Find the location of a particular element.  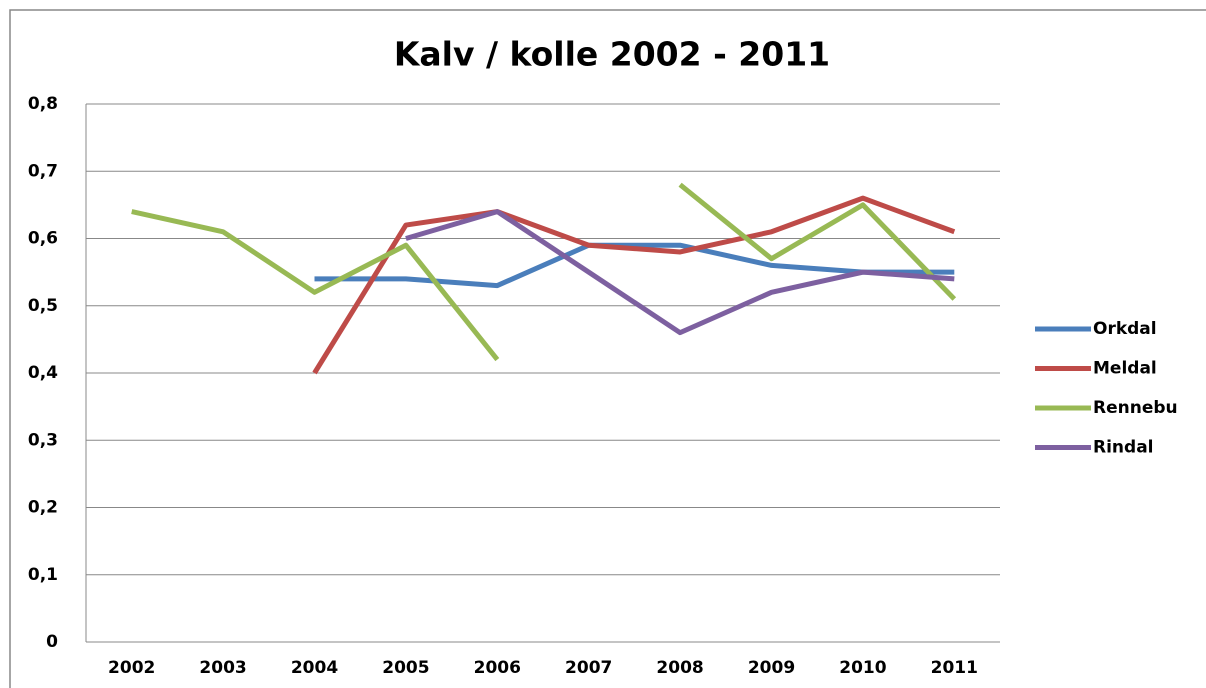

y-tick-label: 0,6 is located at coordinates (43, 239).